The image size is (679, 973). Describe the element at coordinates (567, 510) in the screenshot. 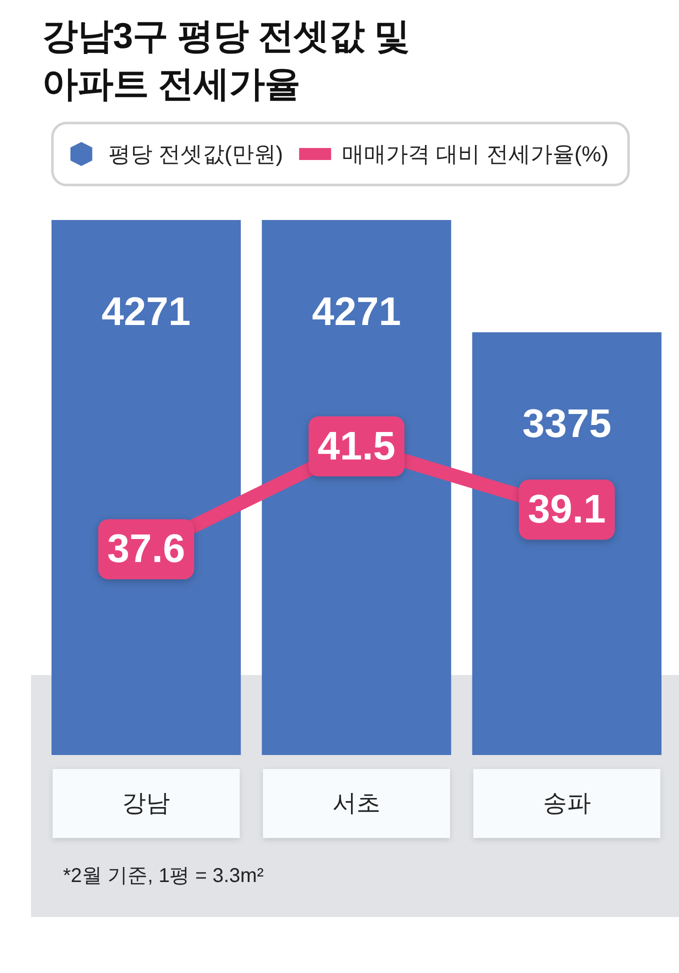

I see `data-label: 39.1` at that location.